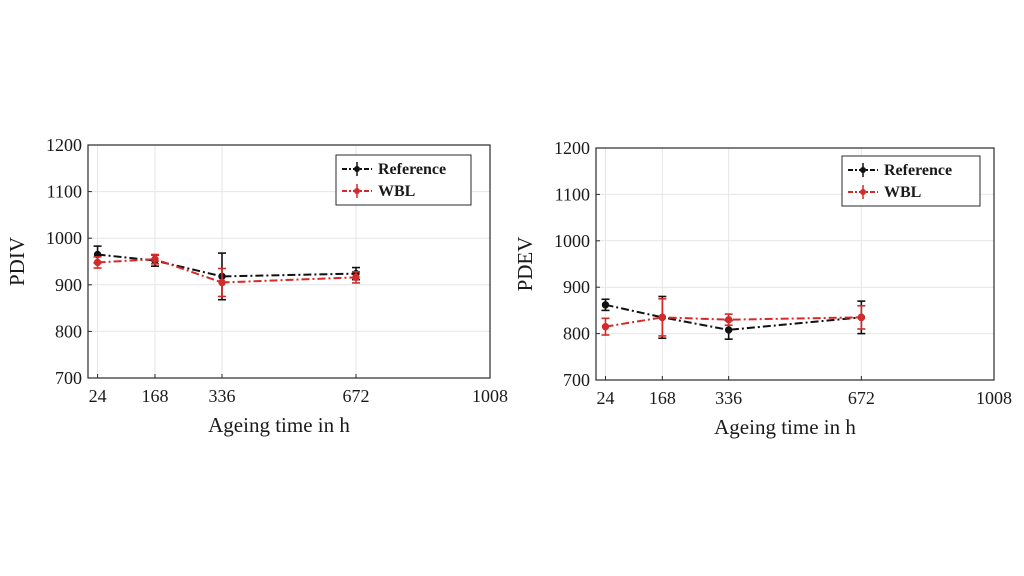 The height and width of the screenshot is (576, 1024). What do you see at coordinates (525, 264) in the screenshot?
I see `y-axis-label: PDEV` at bounding box center [525, 264].